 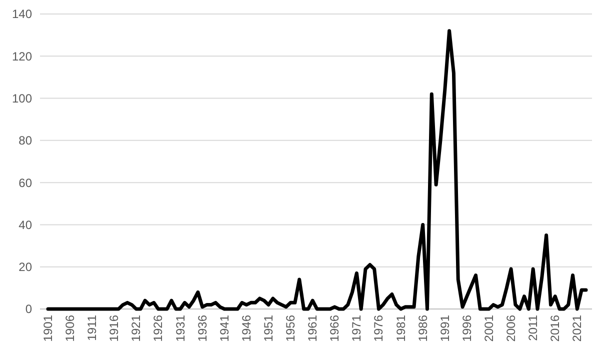 I want to click on x-tick-label: 2016, so click(x=555, y=328).